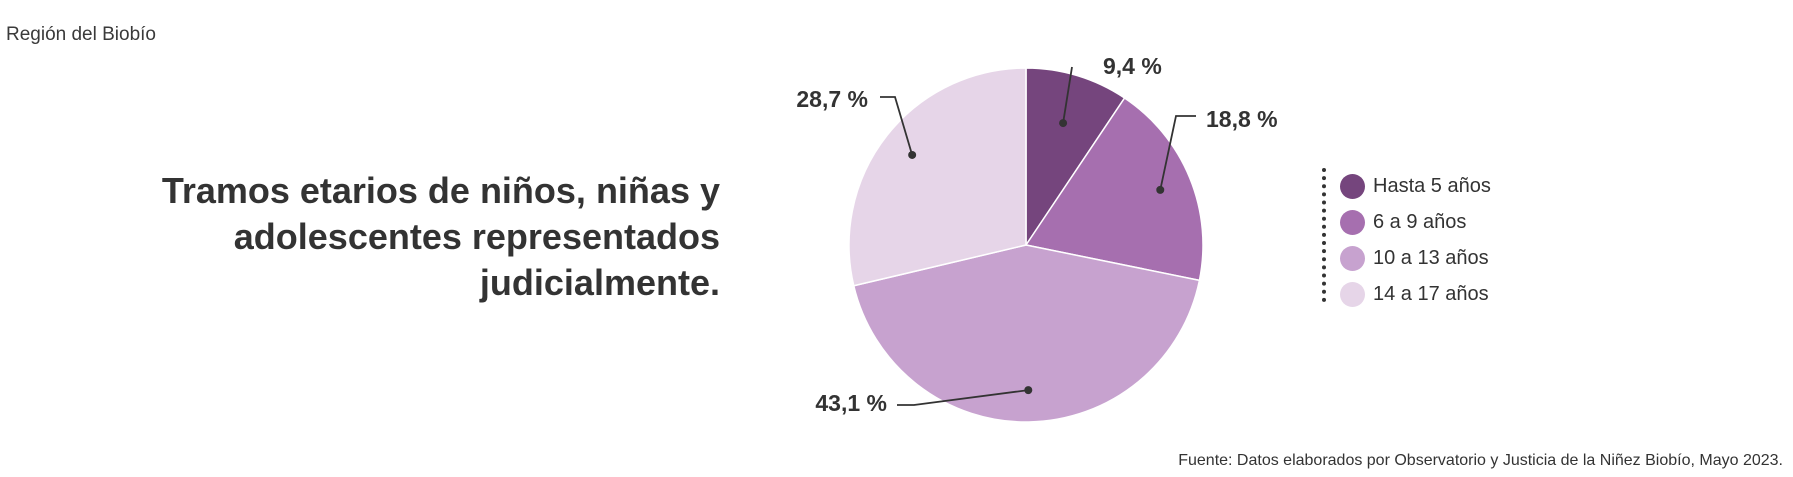 The image size is (1793, 477). Describe the element at coordinates (1420, 221) in the screenshot. I see `legend-label: 6 a 9 años` at that location.